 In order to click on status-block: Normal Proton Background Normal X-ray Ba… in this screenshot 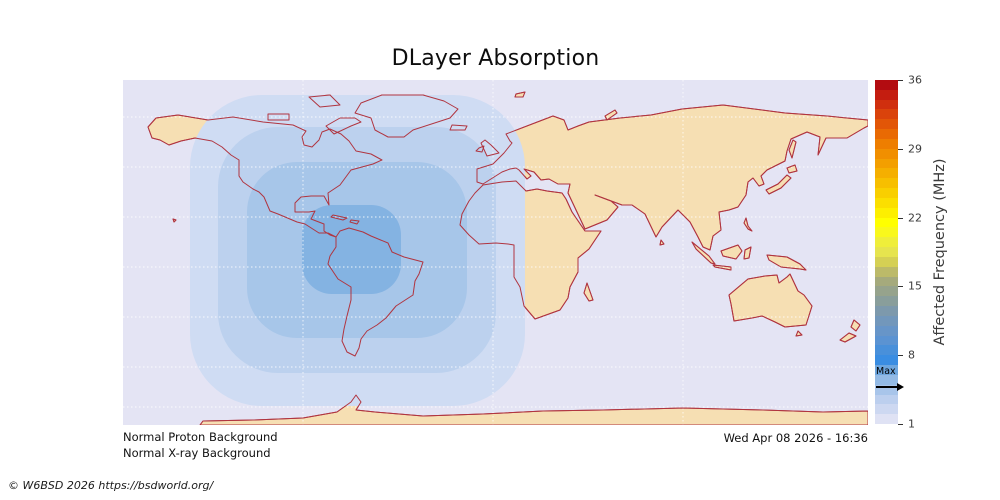, I will do `click(200, 445)`.